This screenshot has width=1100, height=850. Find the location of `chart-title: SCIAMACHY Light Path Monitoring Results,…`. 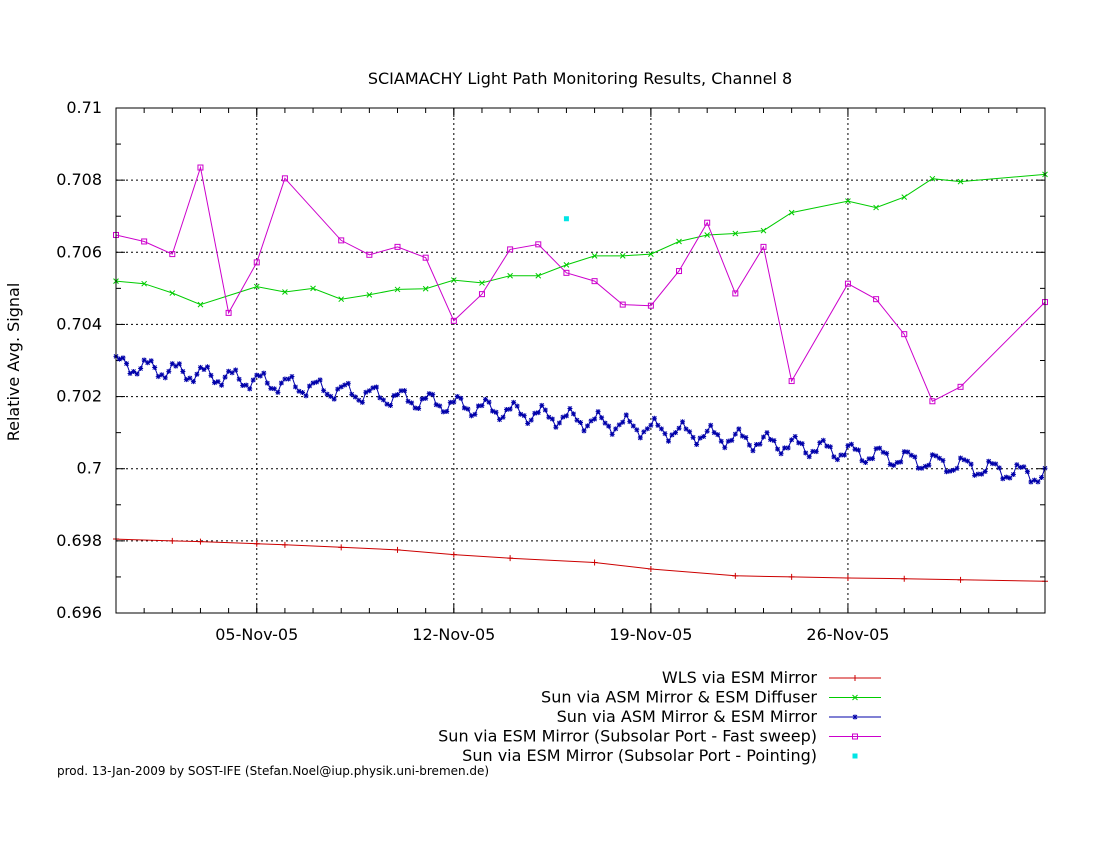

chart-title: SCIAMACHY Light Path Monitoring Results,… is located at coordinates (580, 78).